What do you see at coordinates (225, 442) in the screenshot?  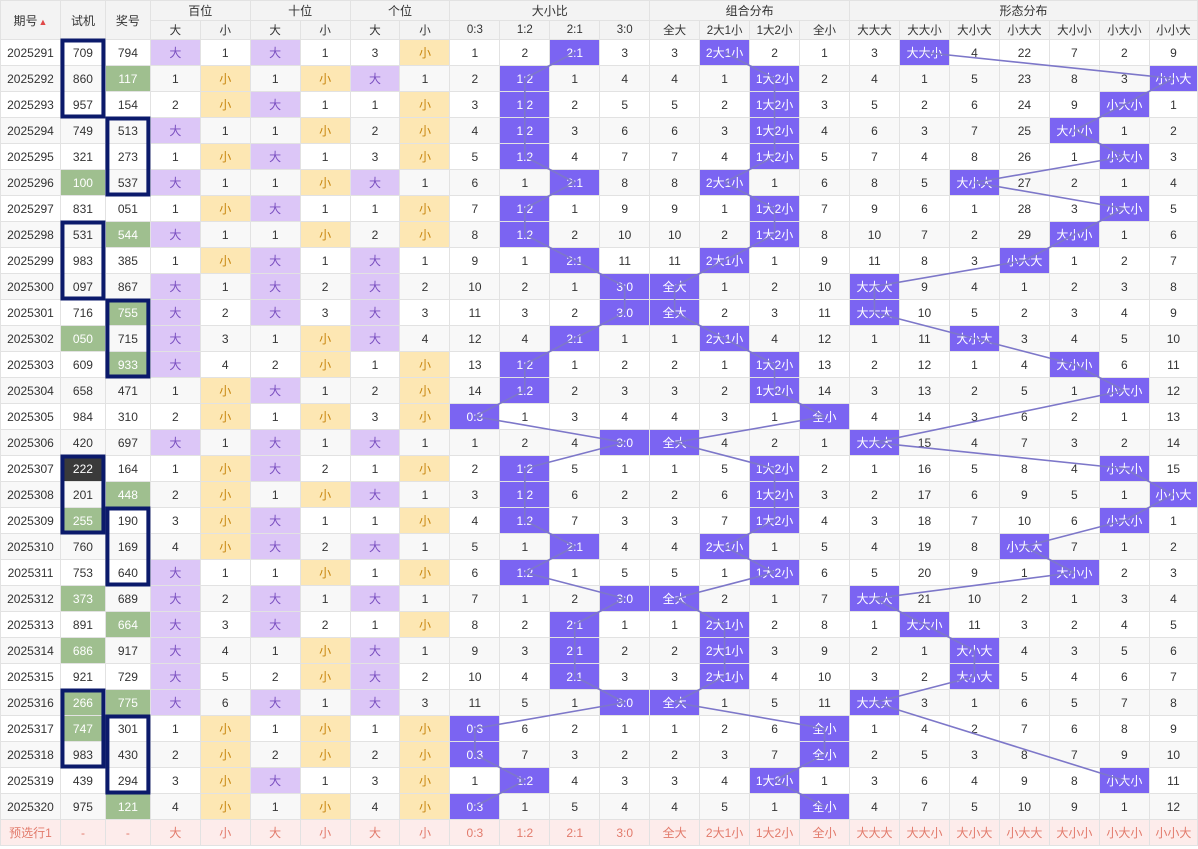 I see `bai-cell: 1` at bounding box center [225, 442].